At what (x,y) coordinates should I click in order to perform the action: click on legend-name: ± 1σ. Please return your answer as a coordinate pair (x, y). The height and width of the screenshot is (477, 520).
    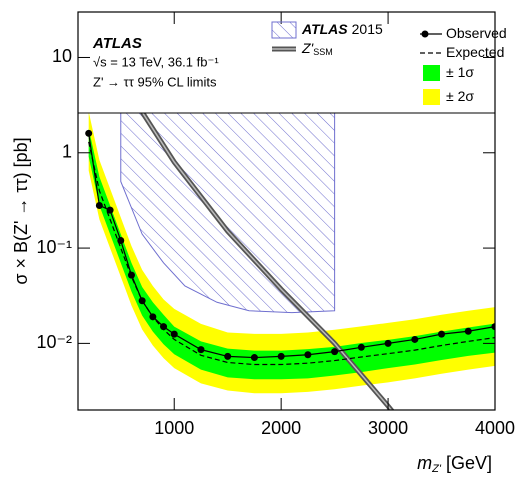
    Looking at the image, I should click on (460, 72).